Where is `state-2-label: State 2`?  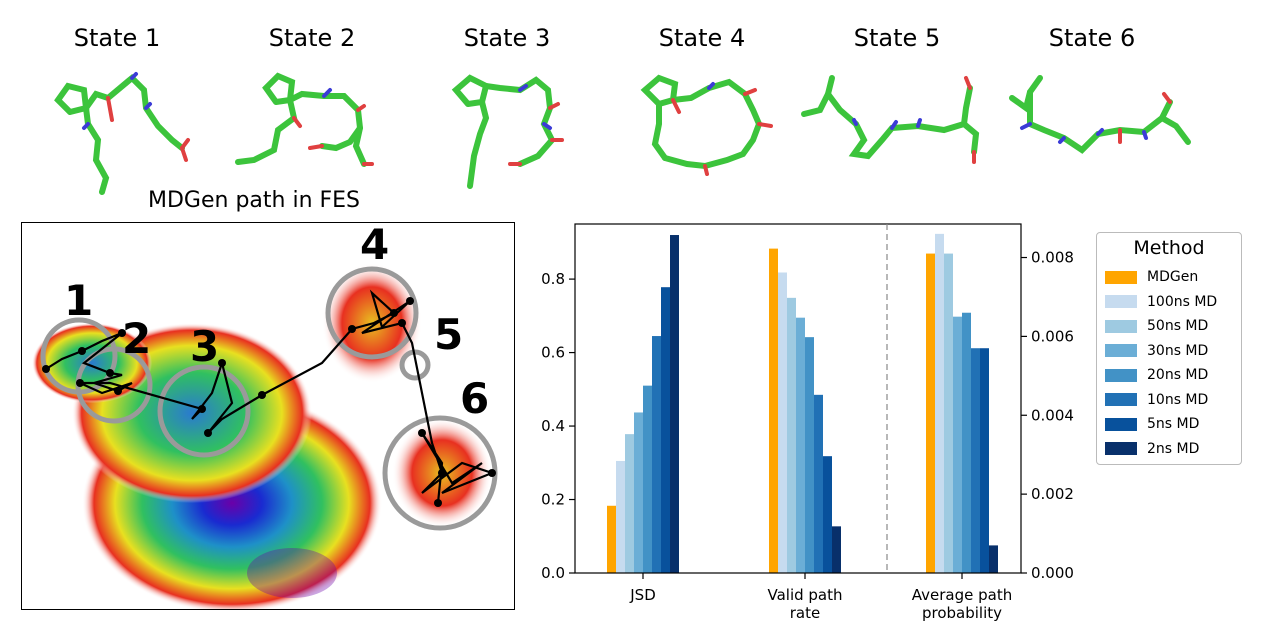 state-2-label: State 2 is located at coordinates (312, 38).